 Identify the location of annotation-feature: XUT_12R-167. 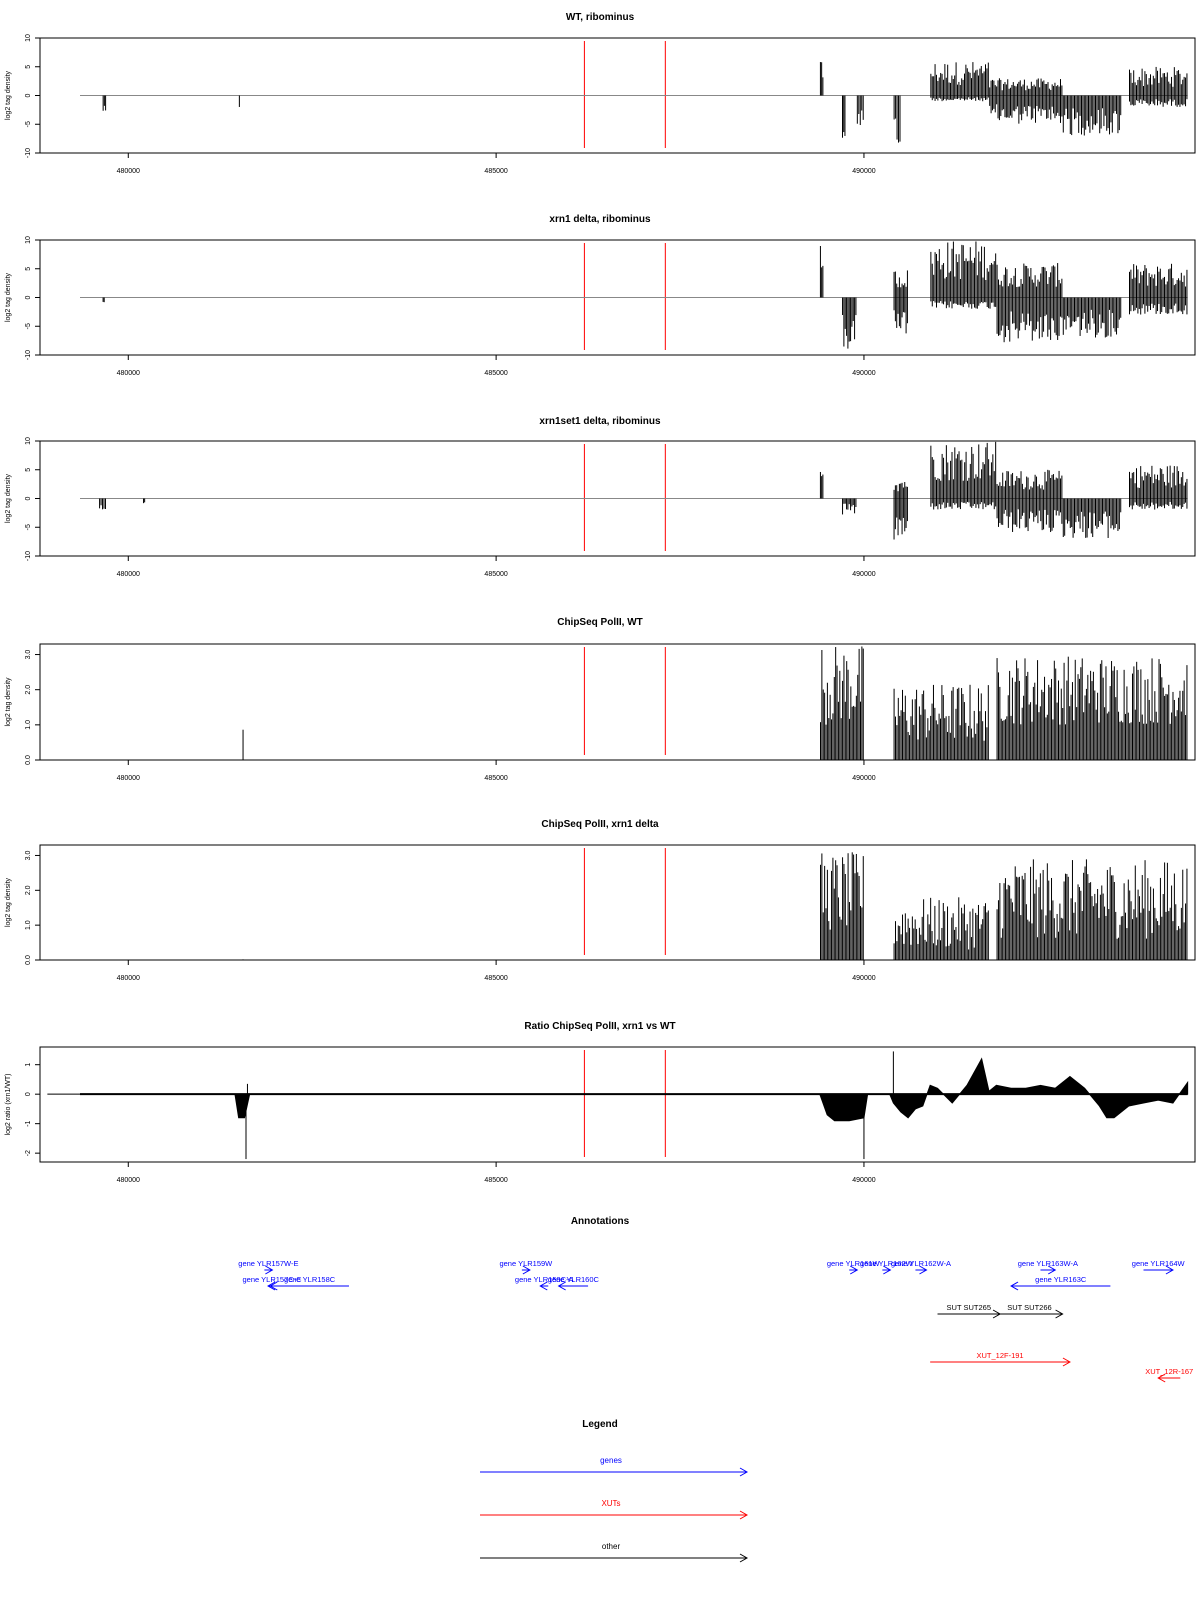
(1169, 1375).